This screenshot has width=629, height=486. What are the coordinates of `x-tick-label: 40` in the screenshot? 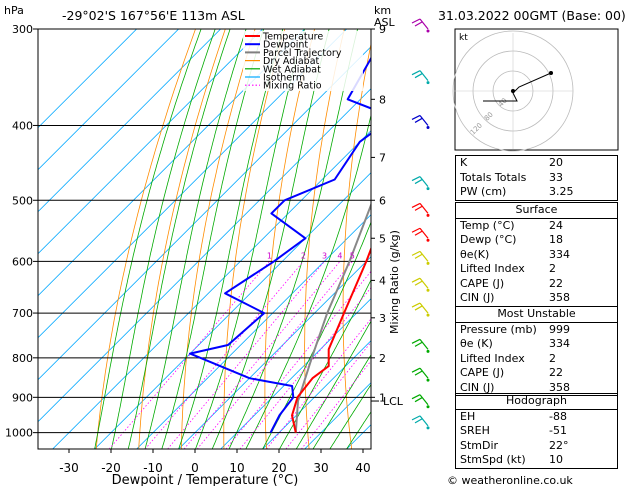 It's located at (362, 468).